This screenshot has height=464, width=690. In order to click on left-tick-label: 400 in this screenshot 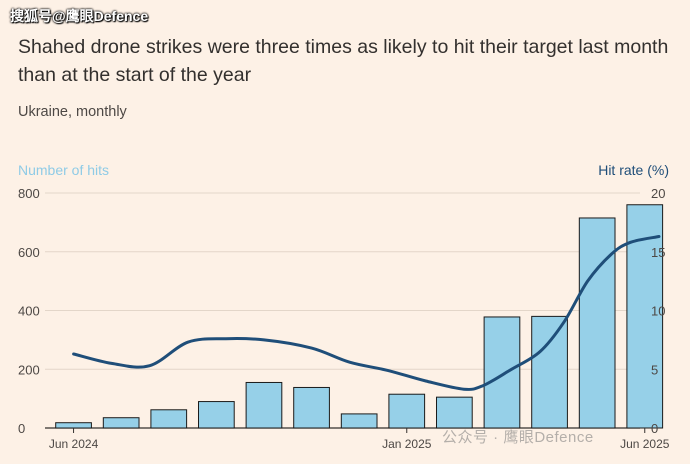, I will do `click(29, 311)`.